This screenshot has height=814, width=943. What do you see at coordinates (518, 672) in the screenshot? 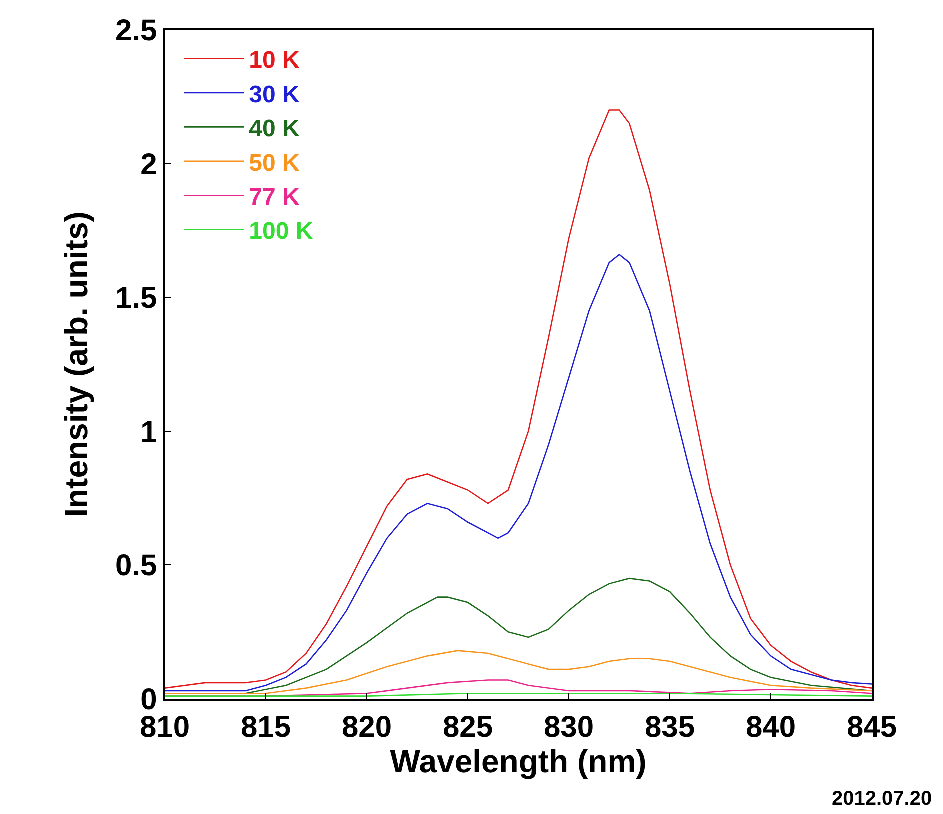
I see `line-series` at bounding box center [518, 672].